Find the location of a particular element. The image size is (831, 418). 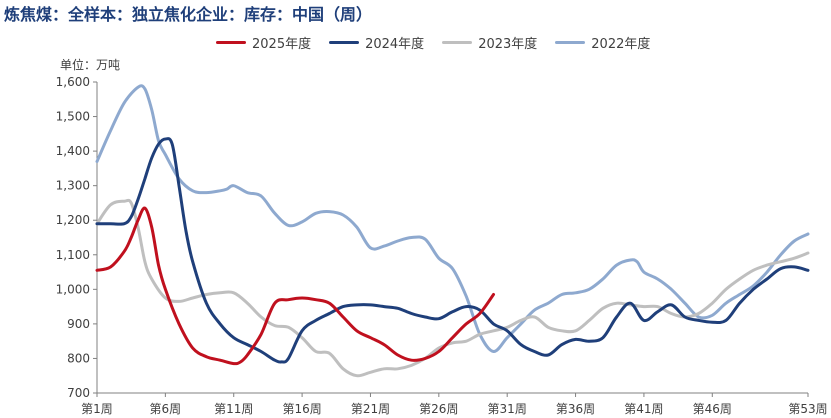

legend-label-2022: 2022年度 is located at coordinates (621, 44).